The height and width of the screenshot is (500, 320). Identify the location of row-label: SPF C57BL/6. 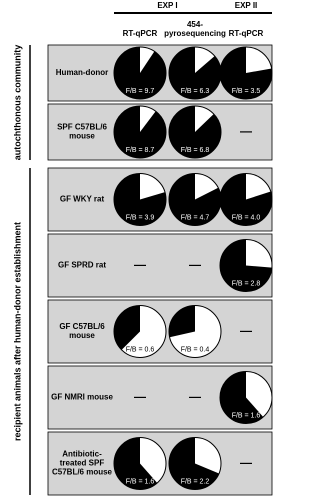
(82, 127).